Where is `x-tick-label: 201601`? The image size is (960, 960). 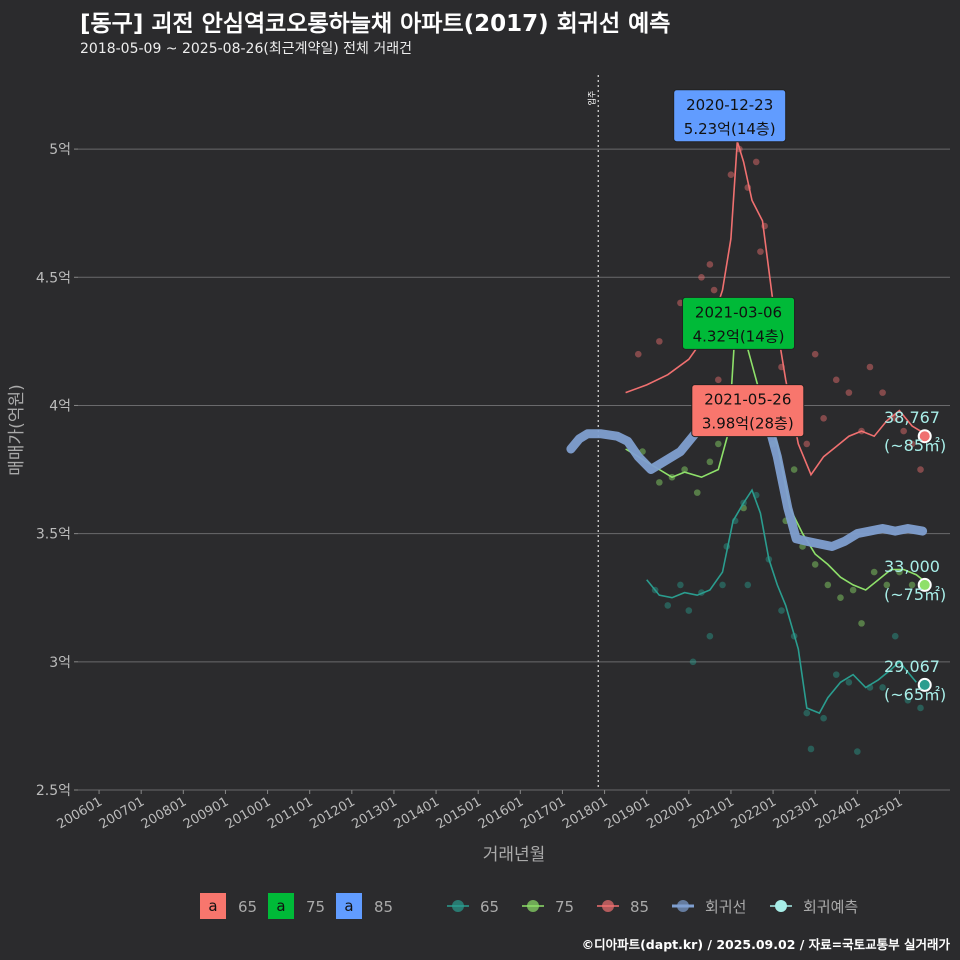
x-tick-label: 201601 is located at coordinates (501, 813).